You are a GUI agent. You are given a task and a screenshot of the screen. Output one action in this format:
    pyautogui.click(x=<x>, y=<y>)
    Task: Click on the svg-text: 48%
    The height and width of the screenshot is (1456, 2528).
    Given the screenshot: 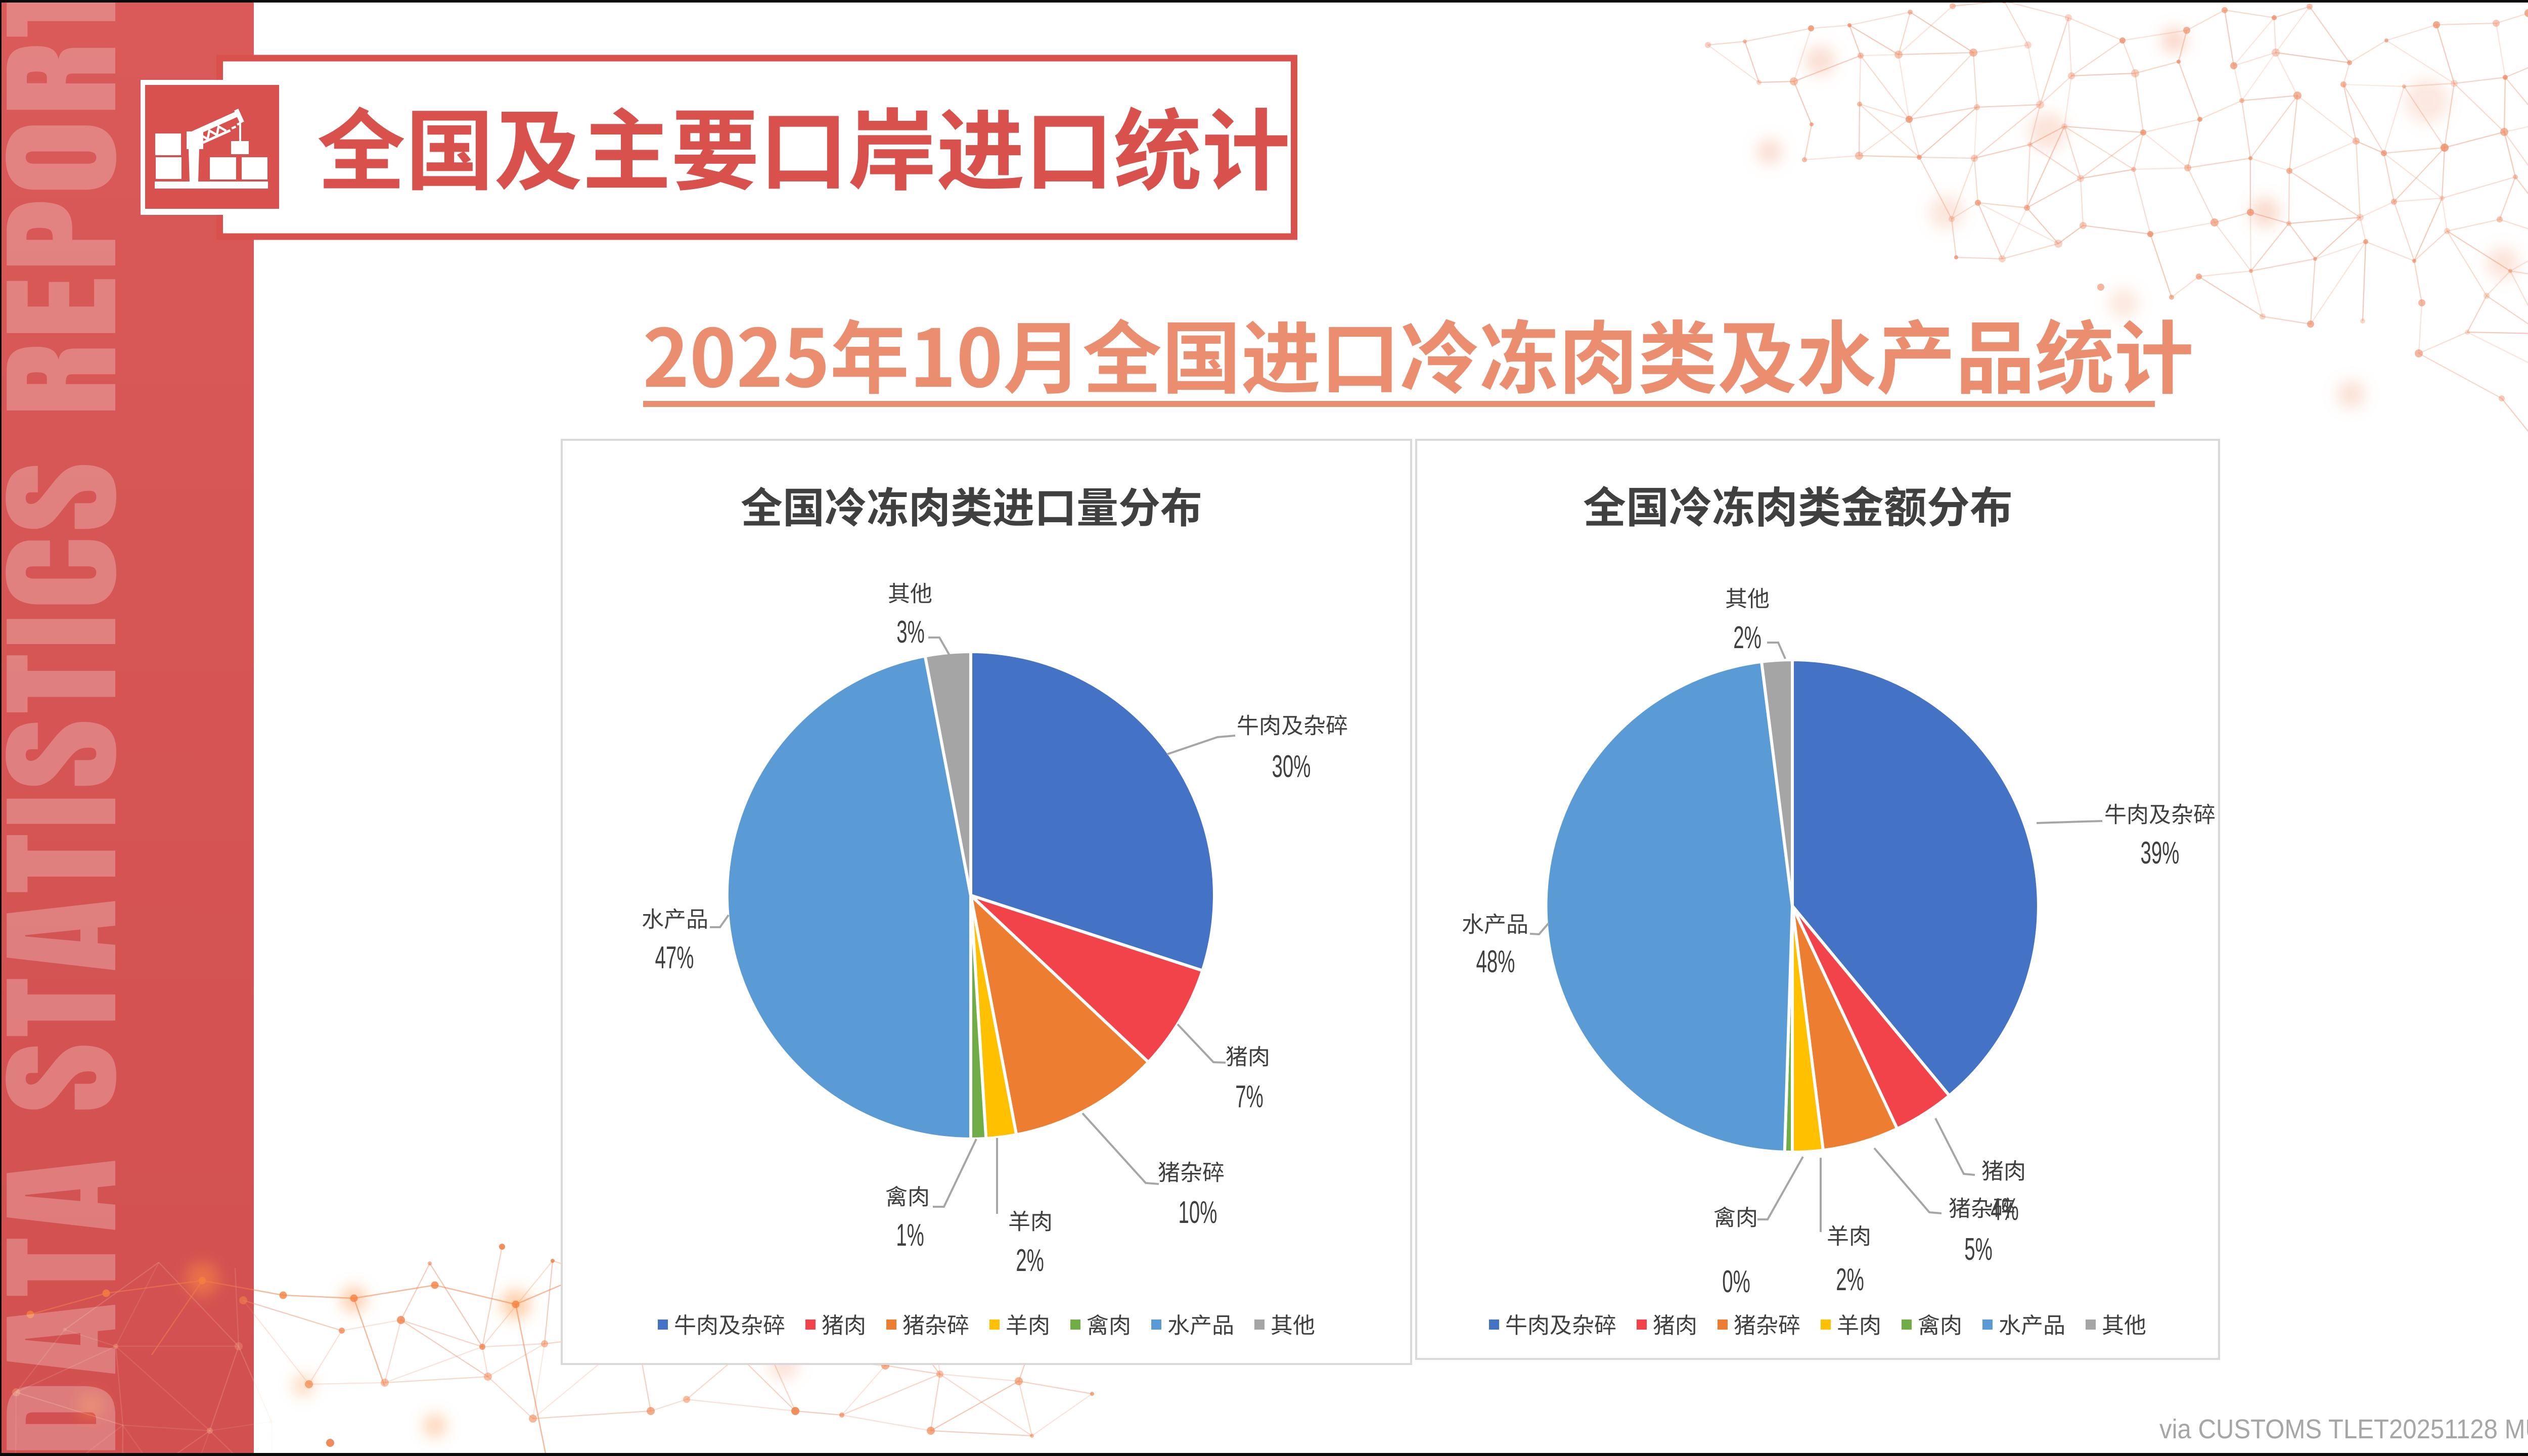 What is the action you would take?
    pyautogui.click(x=1496, y=961)
    